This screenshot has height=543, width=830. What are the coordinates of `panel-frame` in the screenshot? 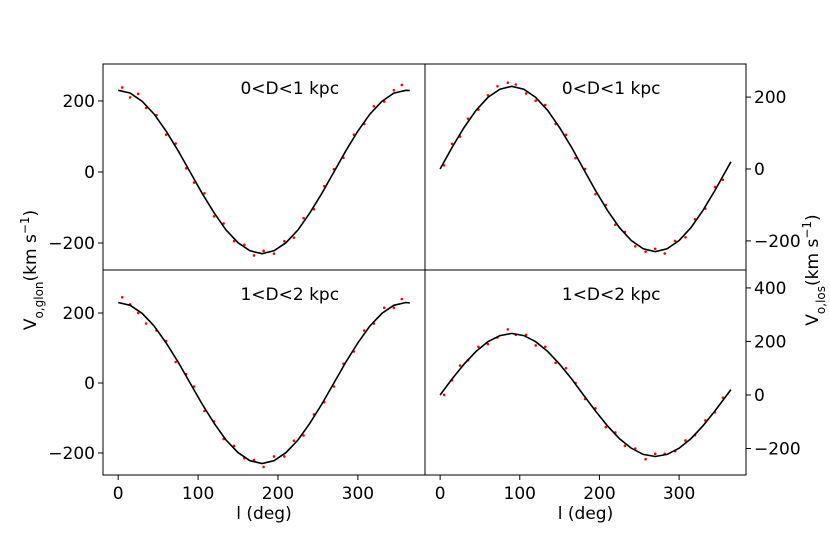 It's located at (585, 372).